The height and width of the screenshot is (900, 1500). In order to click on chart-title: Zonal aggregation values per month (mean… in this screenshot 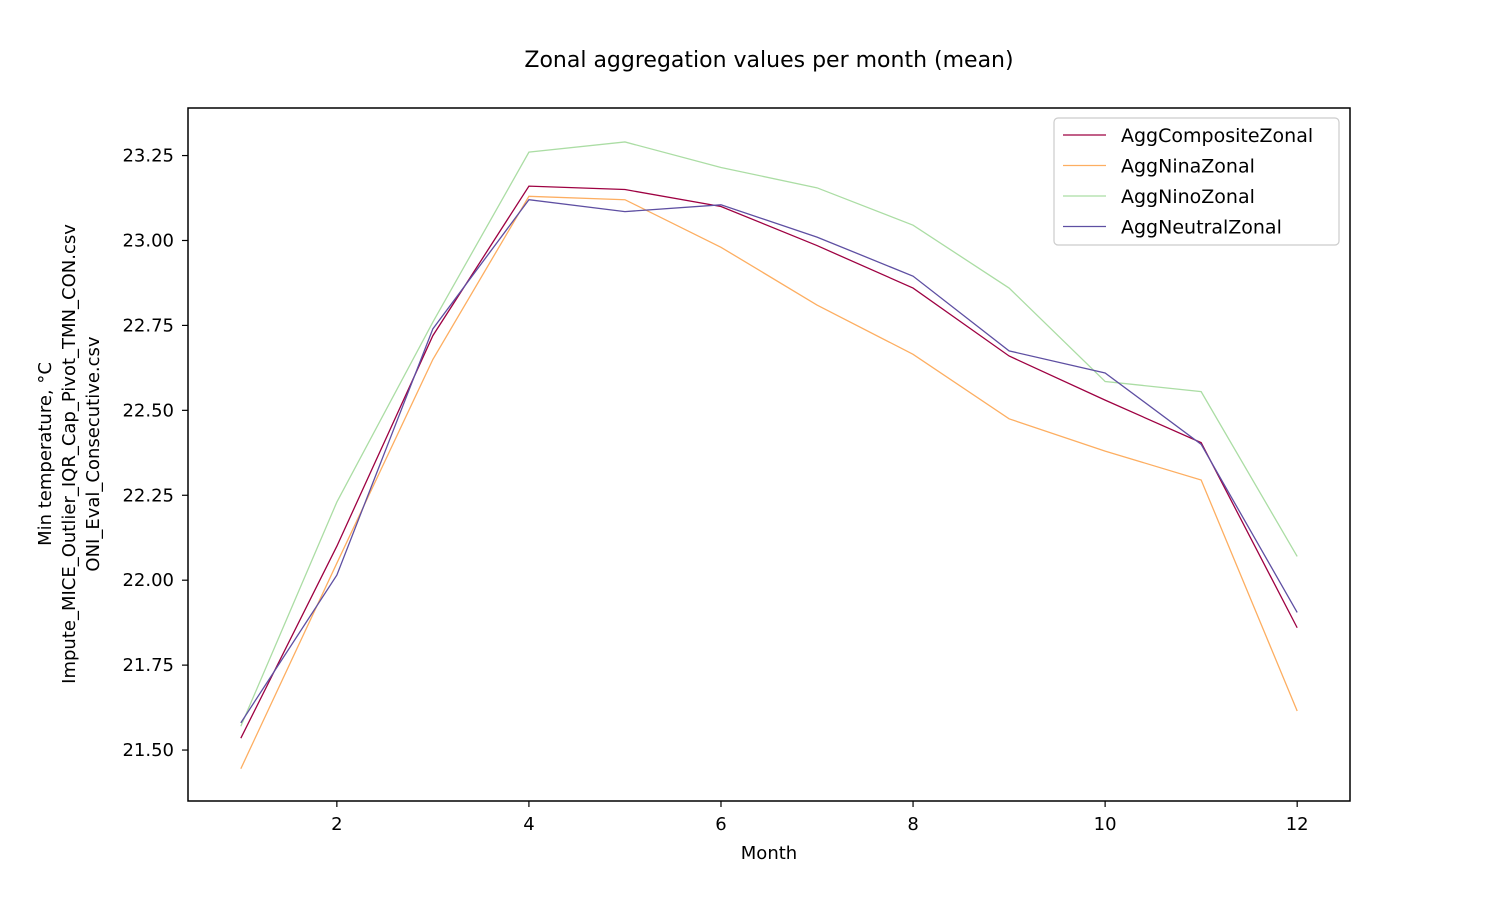, I will do `click(768, 60)`.